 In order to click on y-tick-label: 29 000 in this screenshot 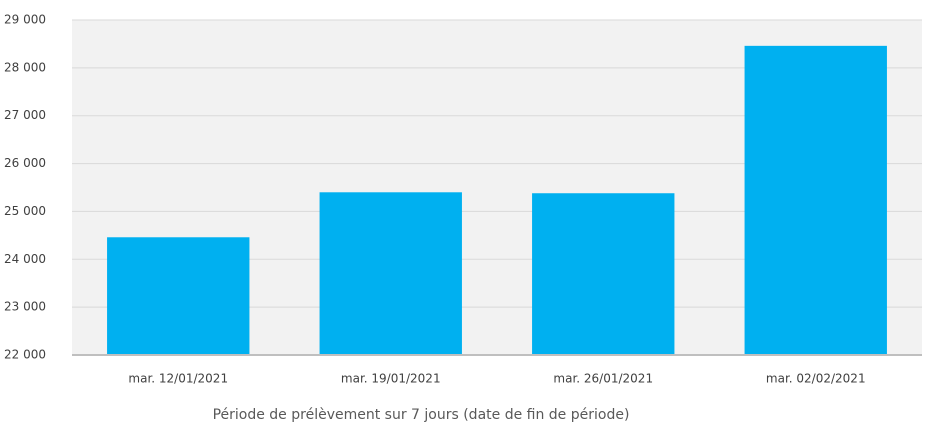, I will do `click(25, 20)`.